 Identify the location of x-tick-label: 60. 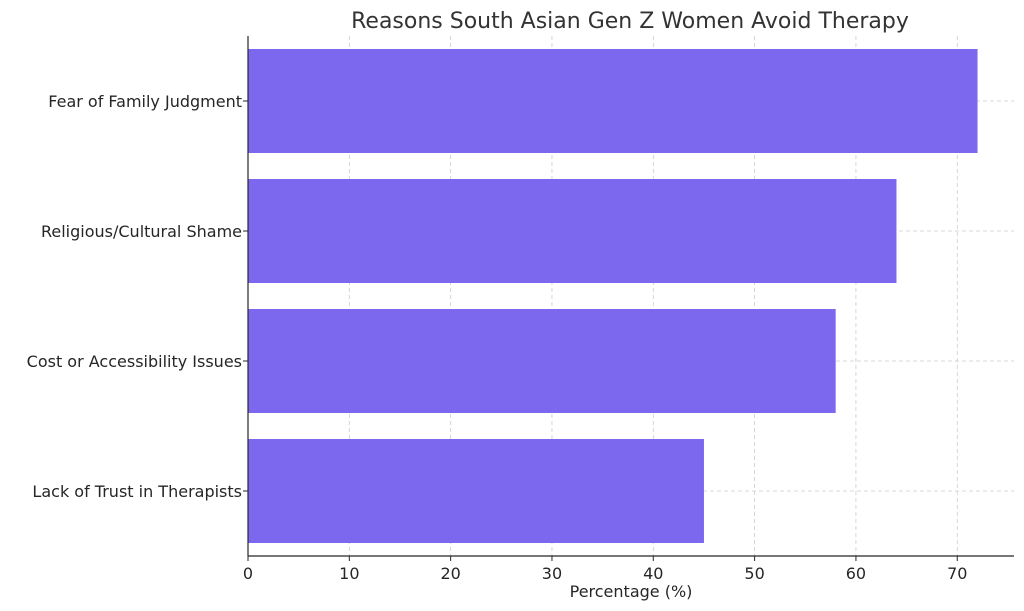
(856, 573).